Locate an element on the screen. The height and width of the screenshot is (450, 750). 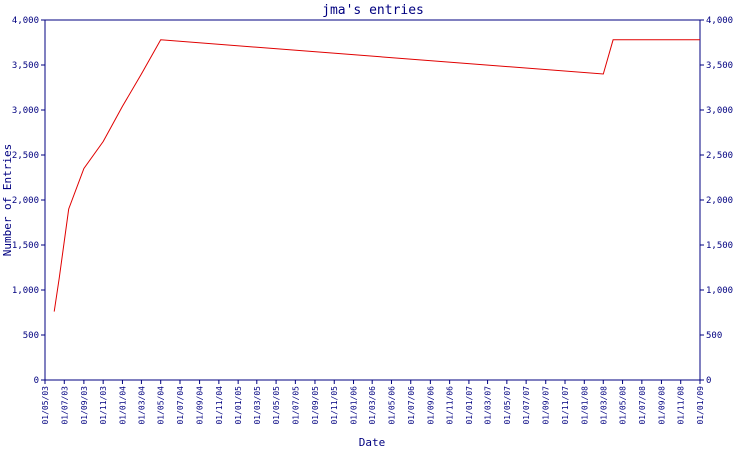
x-axis-label: Date is located at coordinates (372, 442).